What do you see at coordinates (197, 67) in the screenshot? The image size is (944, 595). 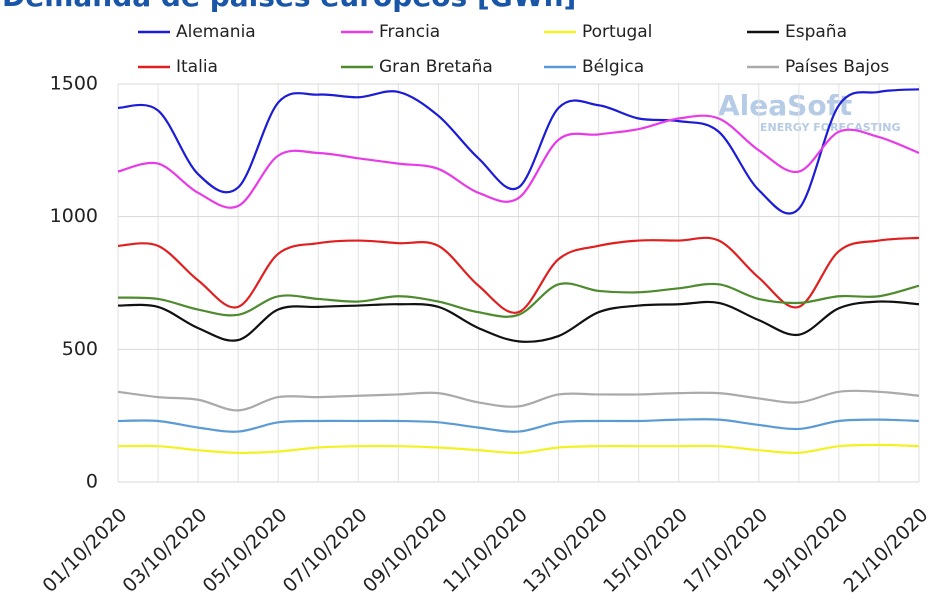 I see `legend-label: Italia` at bounding box center [197, 67].